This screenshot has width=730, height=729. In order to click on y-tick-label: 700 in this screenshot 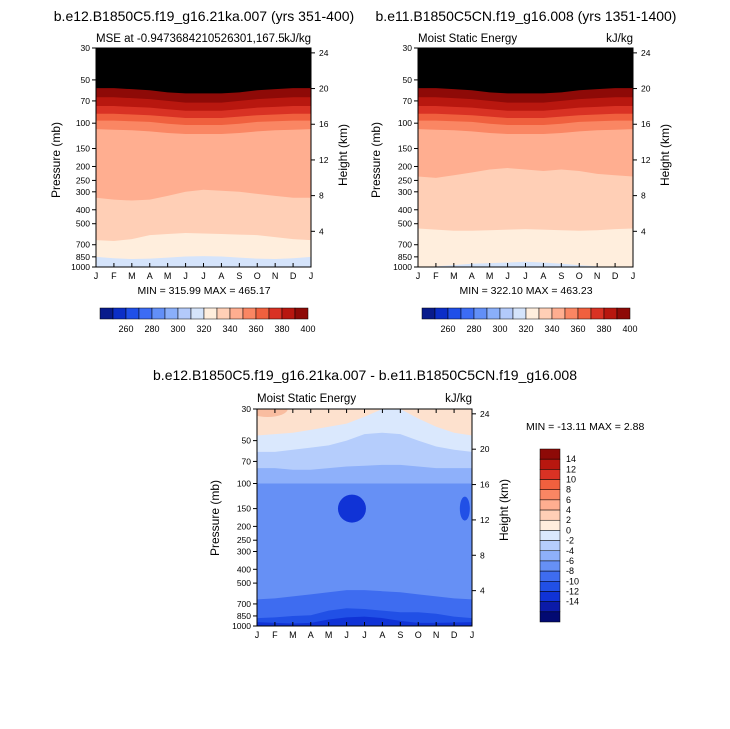, I will do `click(405, 245)`.